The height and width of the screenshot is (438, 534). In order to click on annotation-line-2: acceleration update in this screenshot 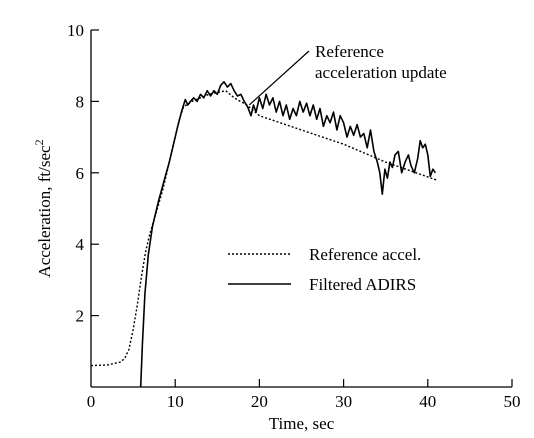, I will do `click(381, 72)`.